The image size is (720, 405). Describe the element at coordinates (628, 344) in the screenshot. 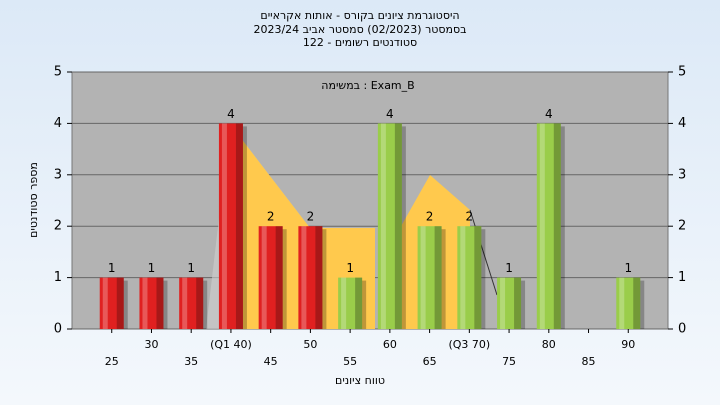

I see `x-tick-label: 90` at that location.